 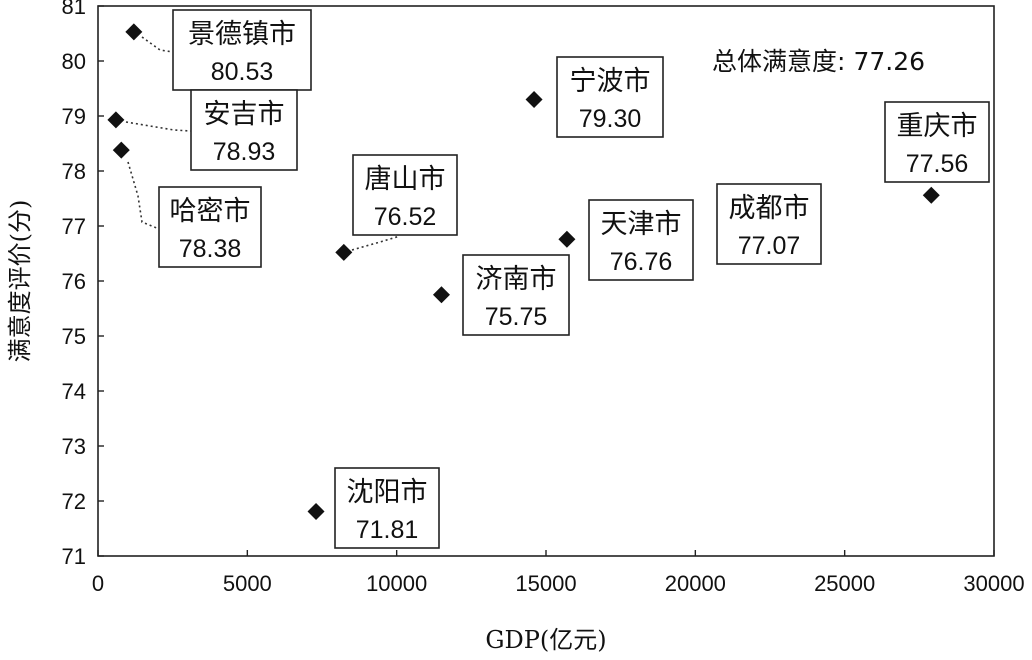 I want to click on y-tick-label: 73, so click(x=74, y=446).